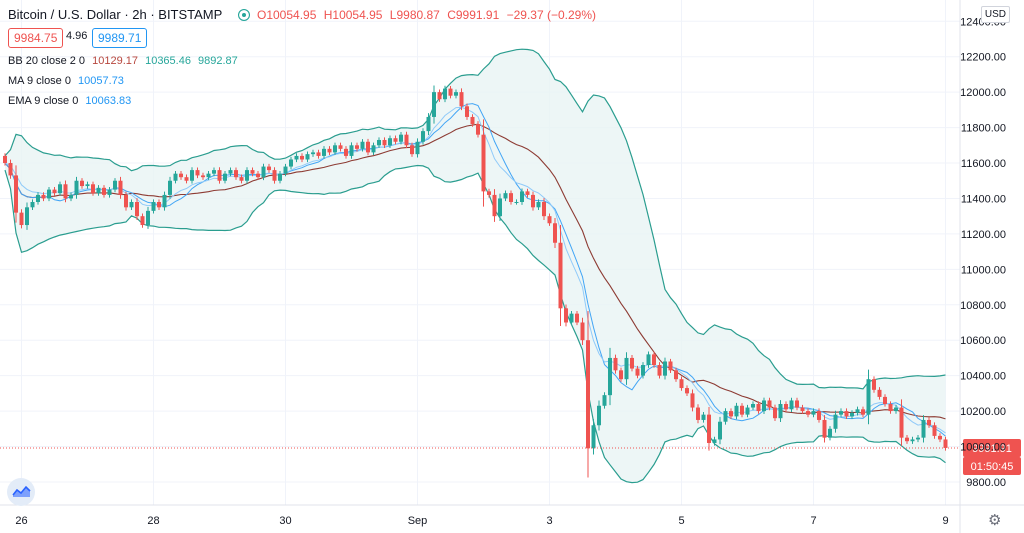 The width and height of the screenshot is (1024, 533). Describe the element at coordinates (983, 199) in the screenshot. I see `y-tick-label: 11400.00` at that location.